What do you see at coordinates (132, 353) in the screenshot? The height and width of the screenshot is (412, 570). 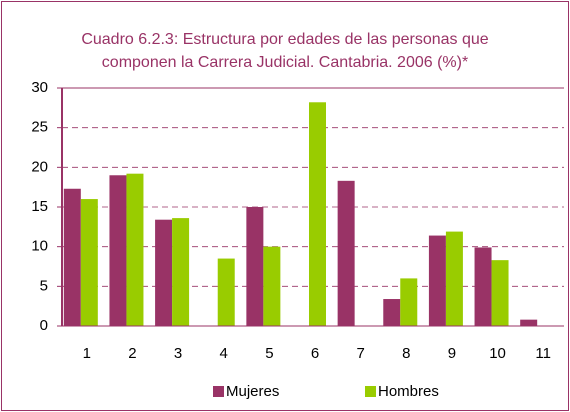 I see `x-tick-label: 2` at bounding box center [132, 353].